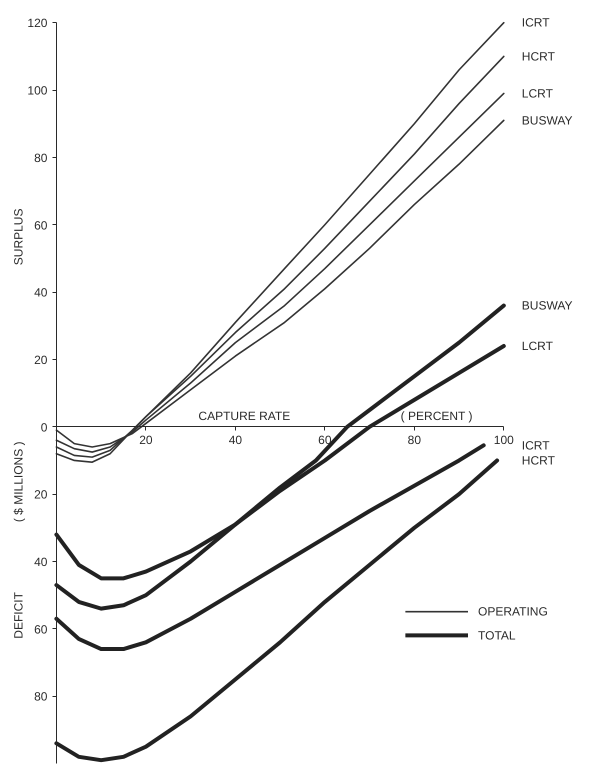  Describe the element at coordinates (536, 445) in the screenshot. I see `text: ICRT` at that location.